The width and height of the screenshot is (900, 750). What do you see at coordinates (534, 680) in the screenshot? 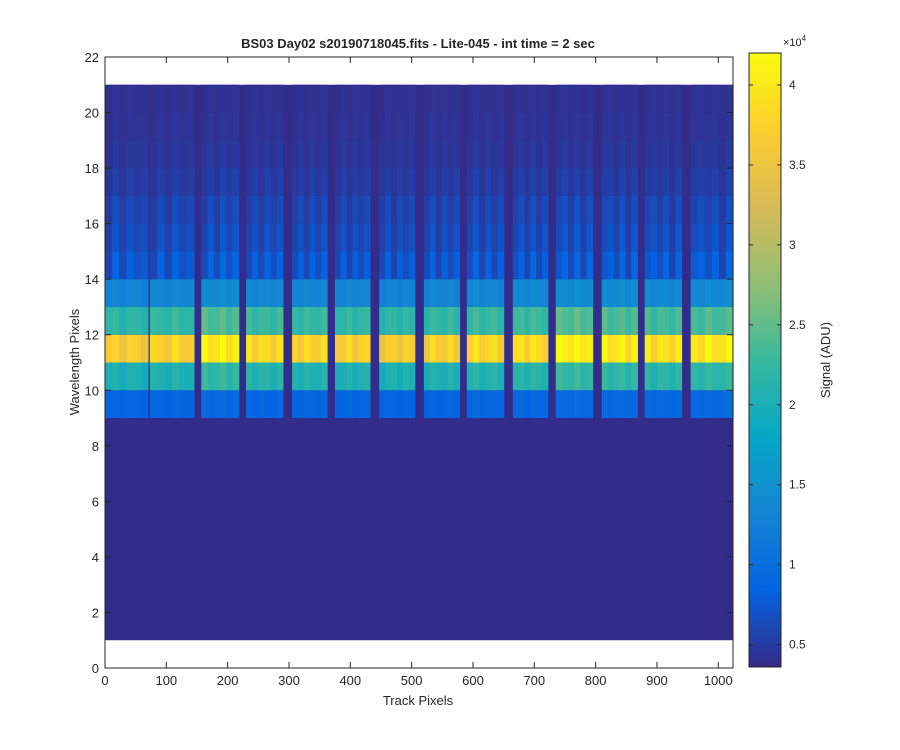
I see `x-tick-label: 700` at bounding box center [534, 680].